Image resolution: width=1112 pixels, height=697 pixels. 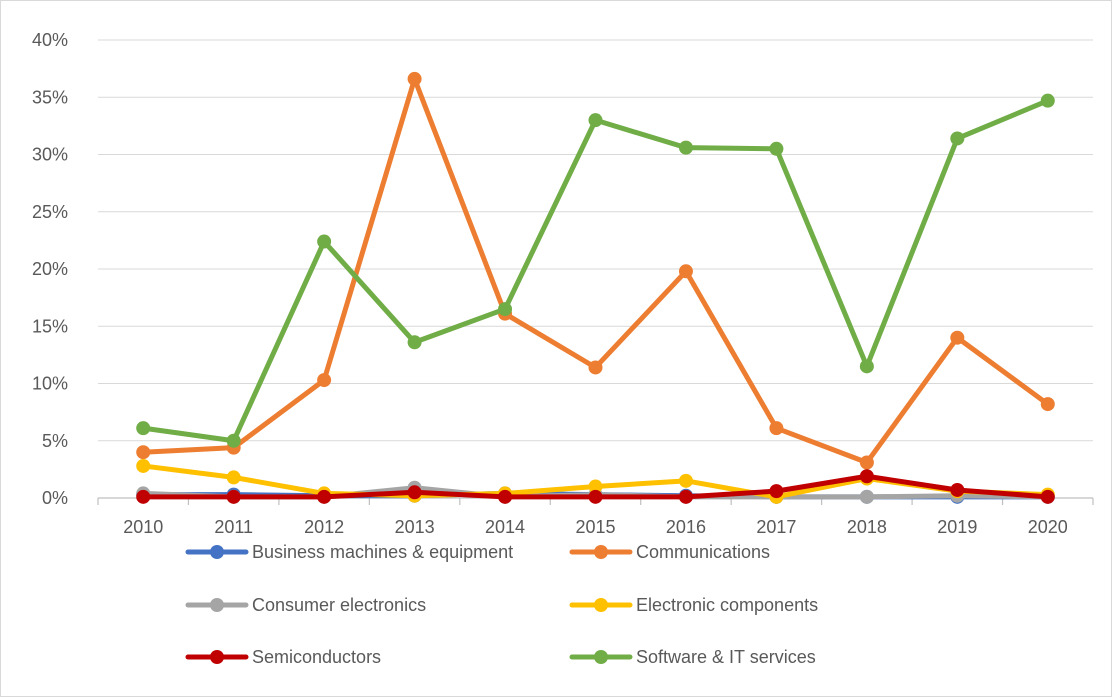 What do you see at coordinates (50, 384) in the screenshot?
I see `y-tick-label: 10%` at bounding box center [50, 384].